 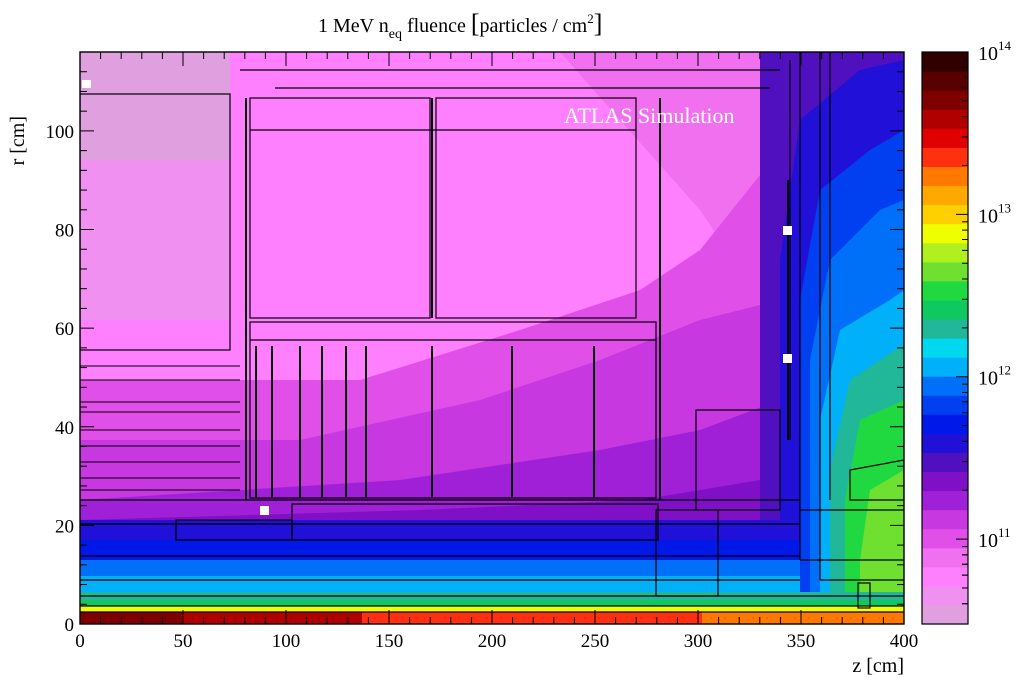 What do you see at coordinates (64, 329) in the screenshot?
I see `y-tick-label: 60` at bounding box center [64, 329].